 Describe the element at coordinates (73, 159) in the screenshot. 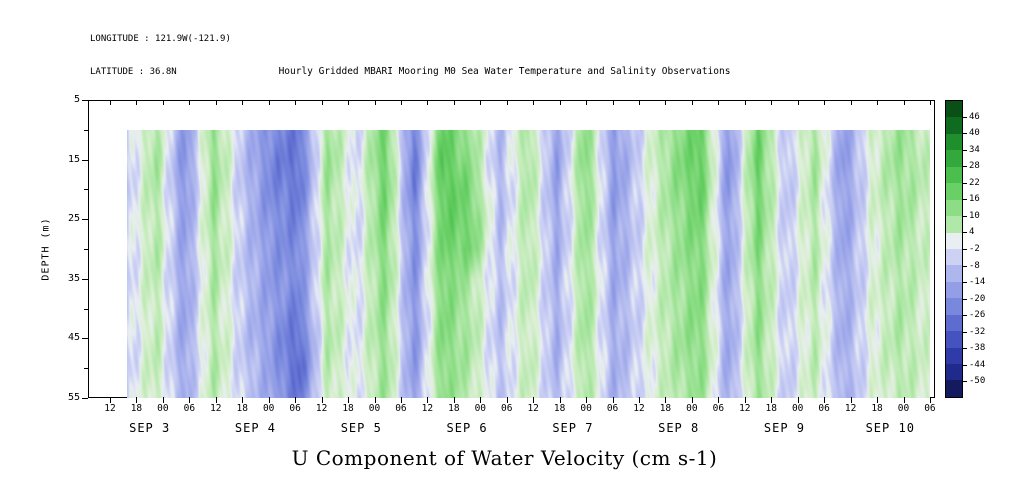

I see `y-tick-label: 15` at that location.